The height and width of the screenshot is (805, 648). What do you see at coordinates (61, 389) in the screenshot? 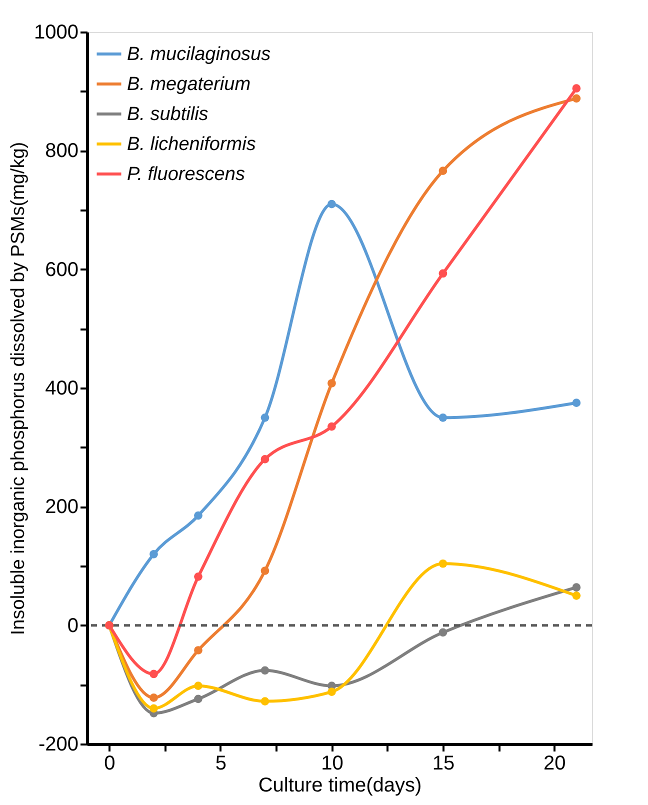
I see `y-tick-label: 400` at bounding box center [61, 389].